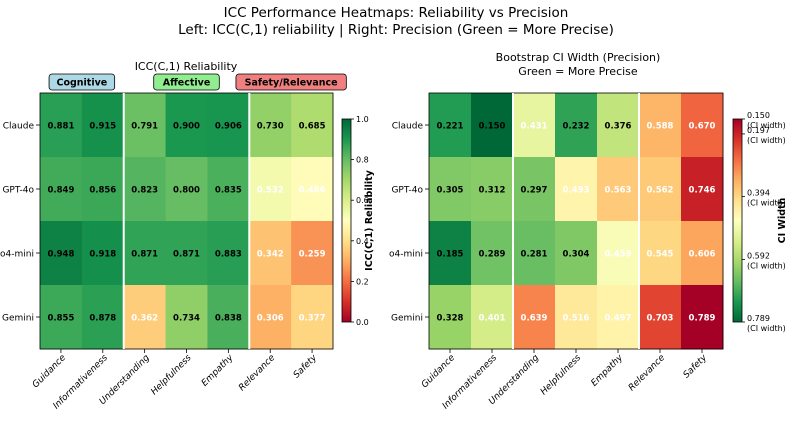  Describe the element at coordinates (618, 191) in the screenshot. I see `cell-value-label: 0.563` at that location.